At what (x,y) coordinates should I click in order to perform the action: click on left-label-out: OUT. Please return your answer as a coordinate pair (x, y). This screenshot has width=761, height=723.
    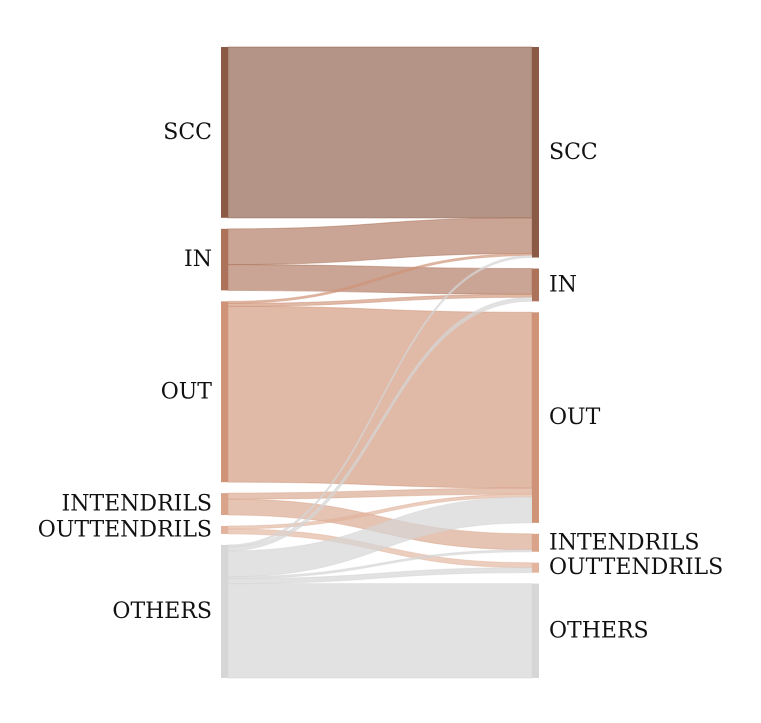
    Looking at the image, I should click on (187, 391).